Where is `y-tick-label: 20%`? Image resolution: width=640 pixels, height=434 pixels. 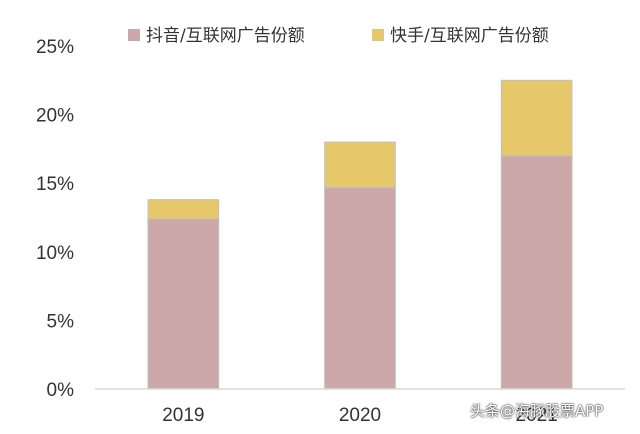
y-tick-label: 20% is located at coordinates (55, 116).